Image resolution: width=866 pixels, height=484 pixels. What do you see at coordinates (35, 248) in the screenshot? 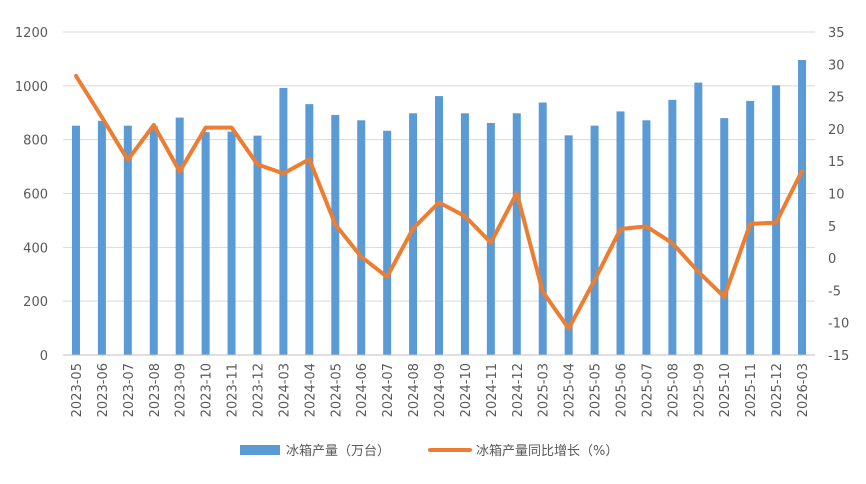
I see `y-left-tick-label: 400` at bounding box center [35, 248].